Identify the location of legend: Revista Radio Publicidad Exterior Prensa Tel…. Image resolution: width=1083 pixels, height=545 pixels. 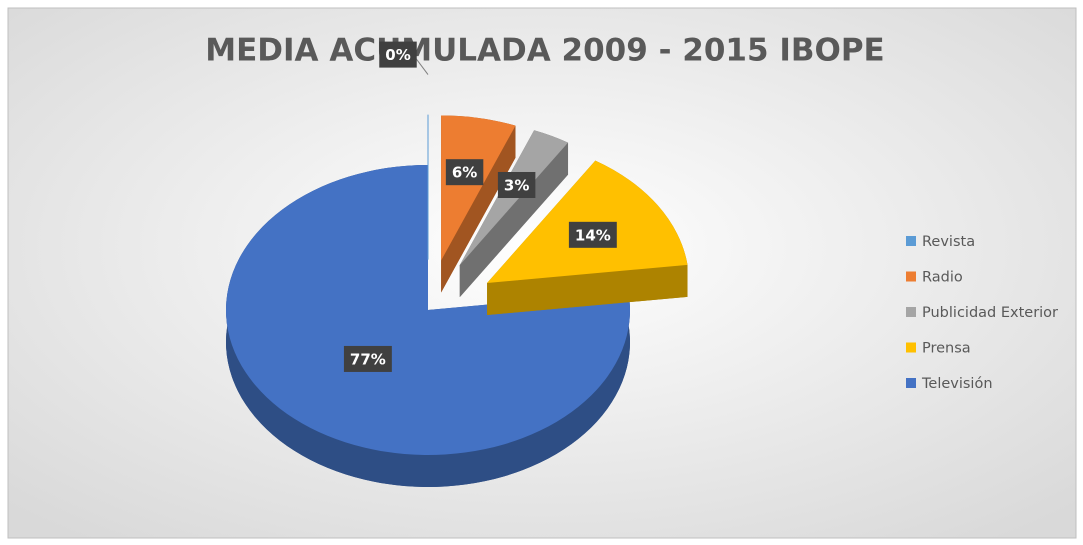
(982, 313).